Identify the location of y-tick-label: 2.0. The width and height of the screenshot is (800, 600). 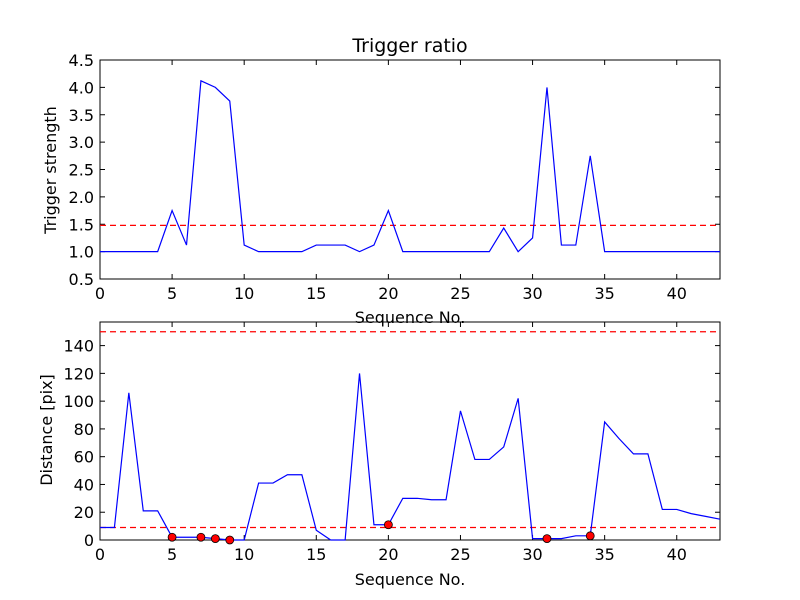
(81, 197).